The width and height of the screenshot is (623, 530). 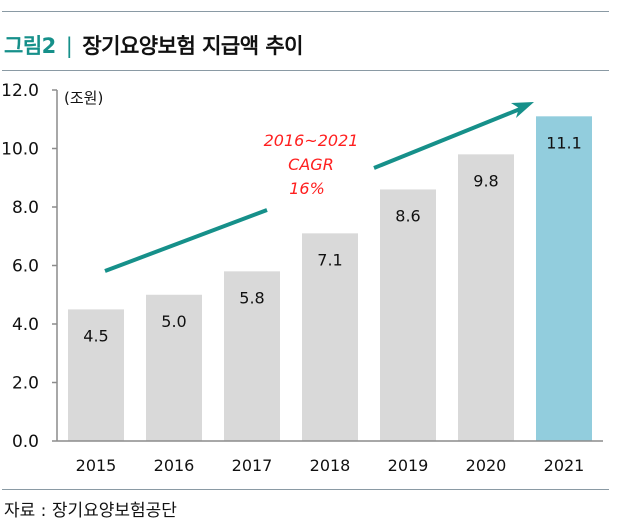 I want to click on source-note: 자료 : 장기요양보험공단, so click(x=90, y=511).